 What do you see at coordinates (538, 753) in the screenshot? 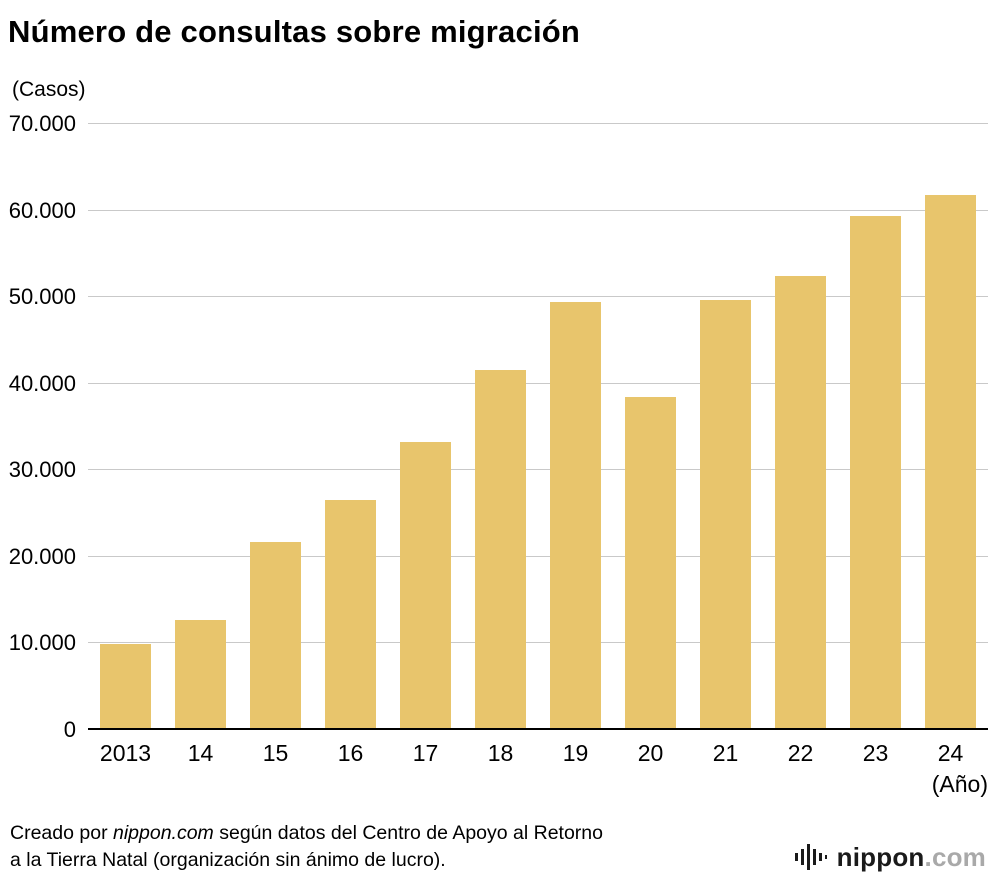
I see `x-axis: 2013 14 15 16 17 18 19 20 21 22 23 24` at bounding box center [538, 753].